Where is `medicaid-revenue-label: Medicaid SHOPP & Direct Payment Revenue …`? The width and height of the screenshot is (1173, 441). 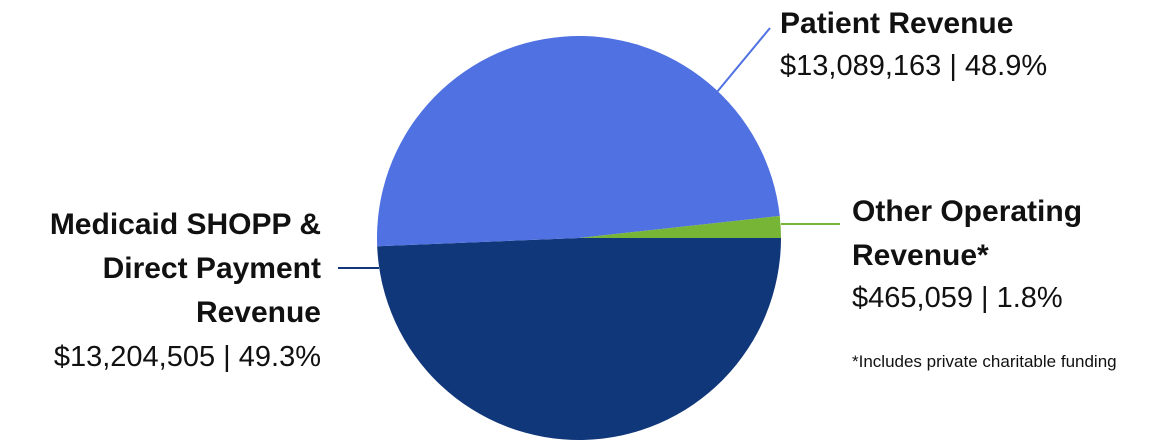 medicaid-revenue-label: Medicaid SHOPP & Direct Payment Revenue … is located at coordinates (160, 290).